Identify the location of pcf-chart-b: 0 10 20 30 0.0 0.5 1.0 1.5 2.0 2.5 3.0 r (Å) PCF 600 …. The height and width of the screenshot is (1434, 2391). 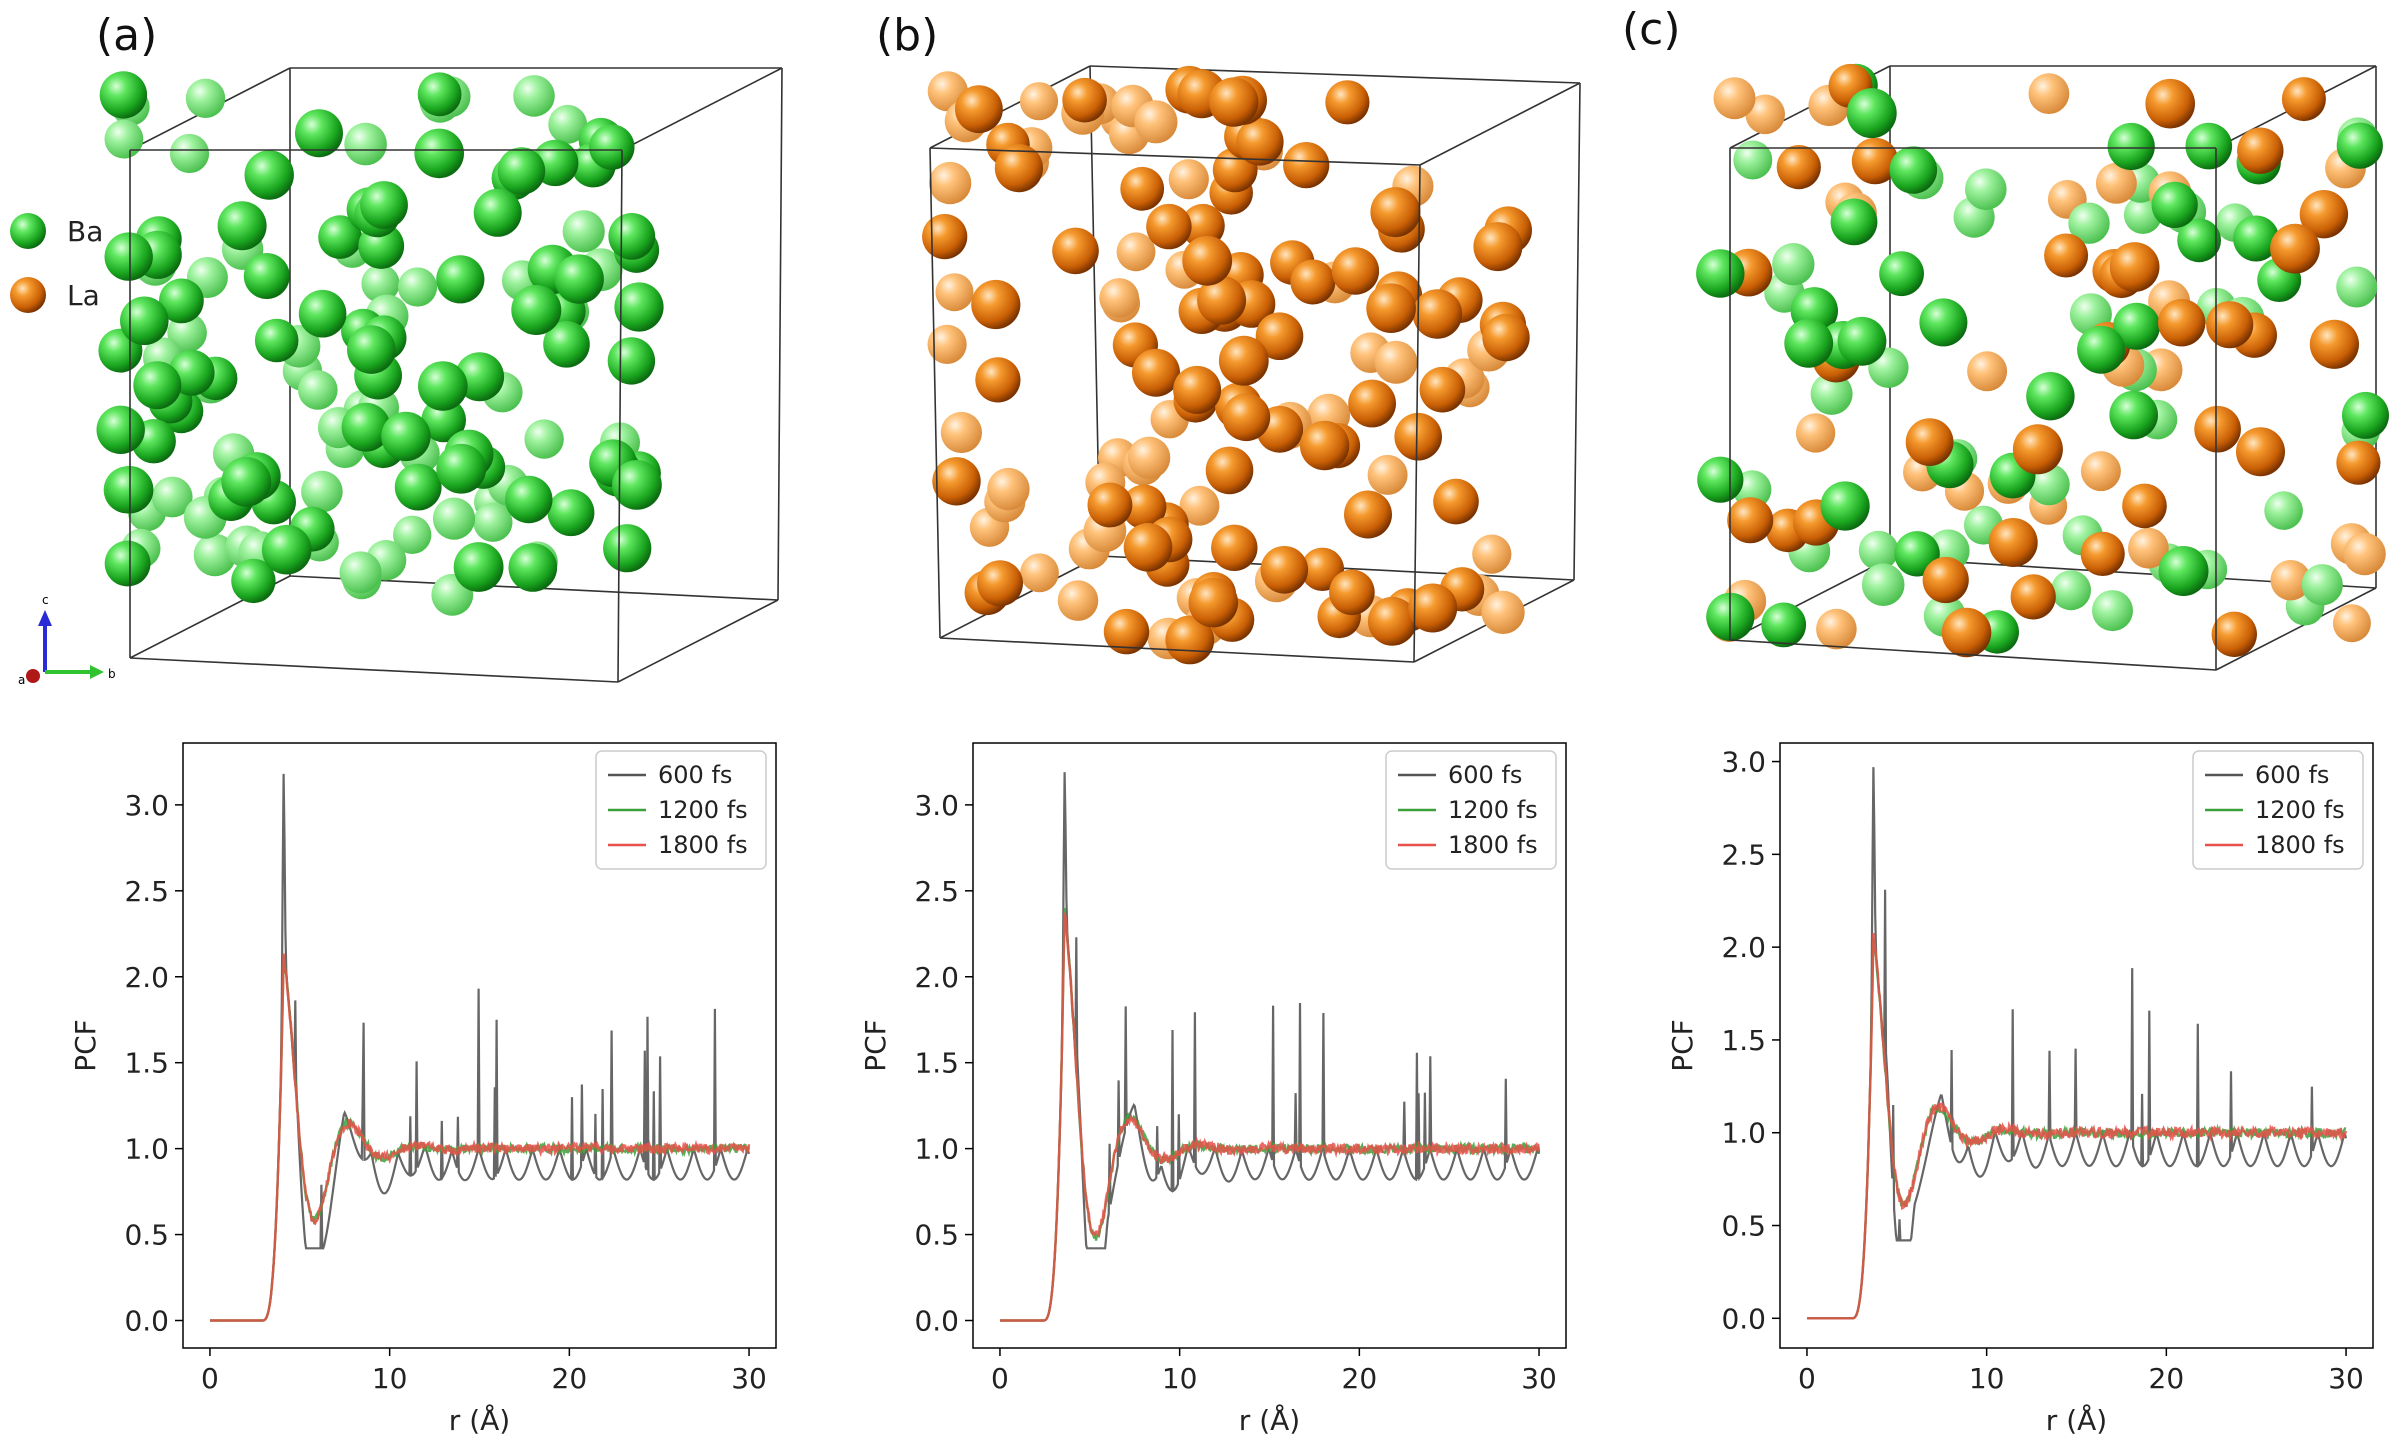
(1213, 1088).